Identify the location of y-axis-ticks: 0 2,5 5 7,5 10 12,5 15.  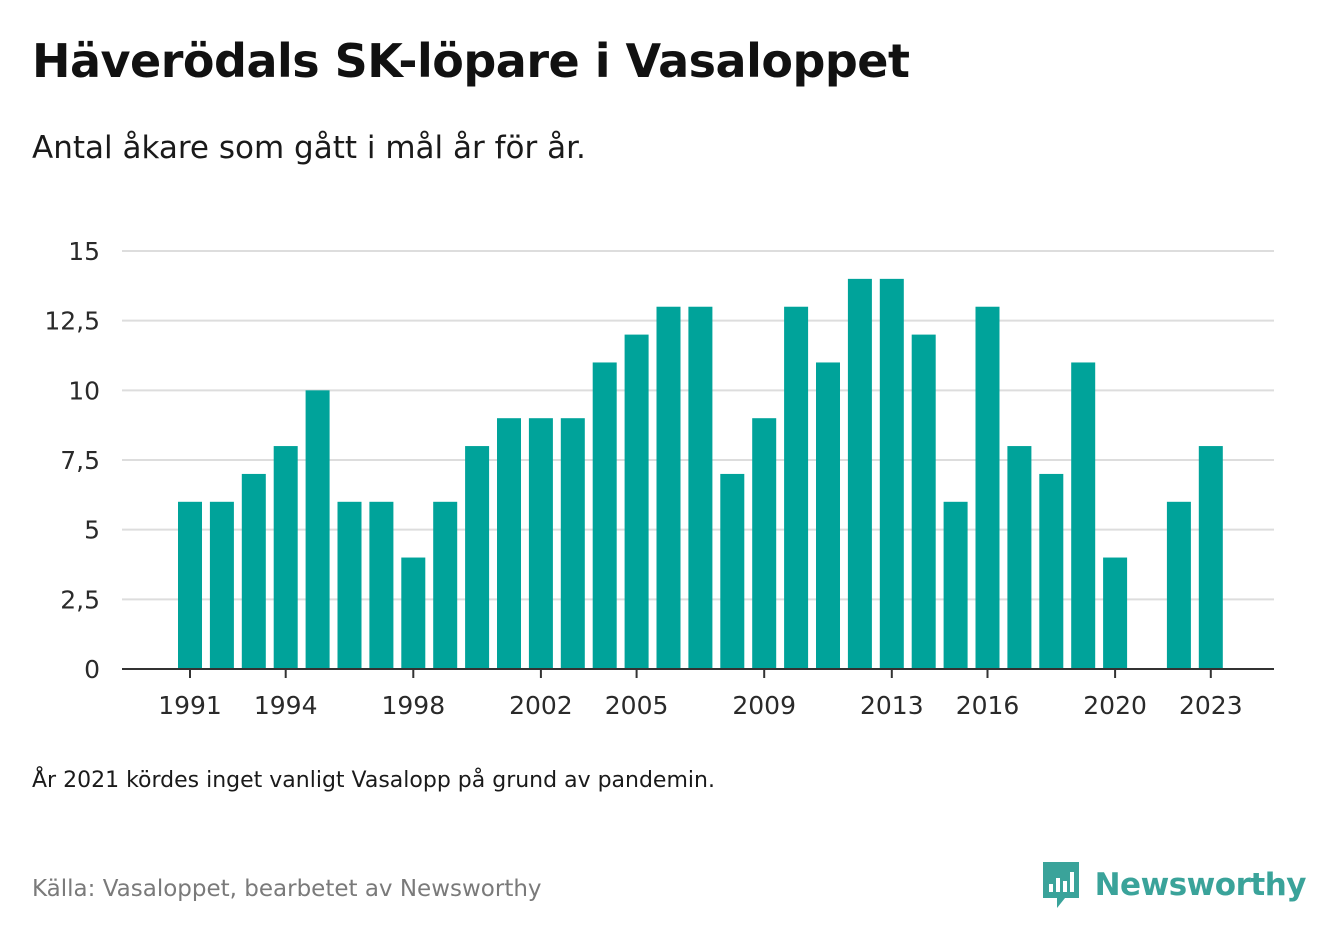
(72, 460).